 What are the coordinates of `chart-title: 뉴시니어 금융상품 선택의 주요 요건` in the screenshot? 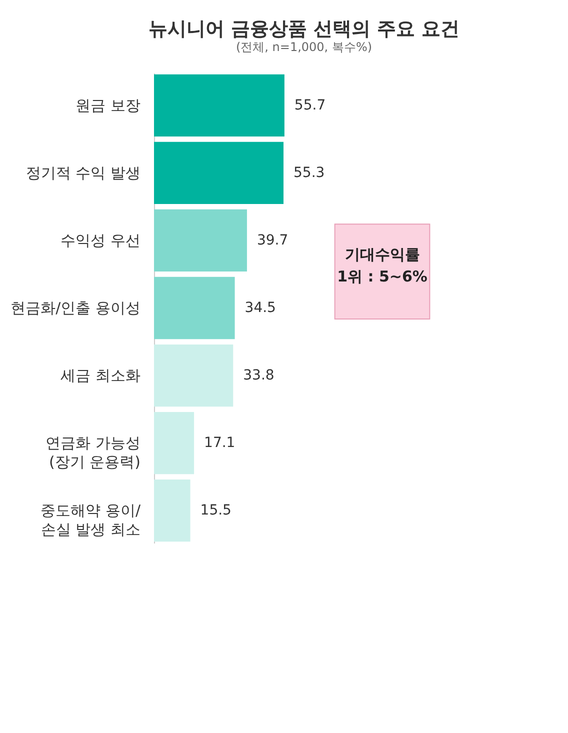 It's located at (304, 29).